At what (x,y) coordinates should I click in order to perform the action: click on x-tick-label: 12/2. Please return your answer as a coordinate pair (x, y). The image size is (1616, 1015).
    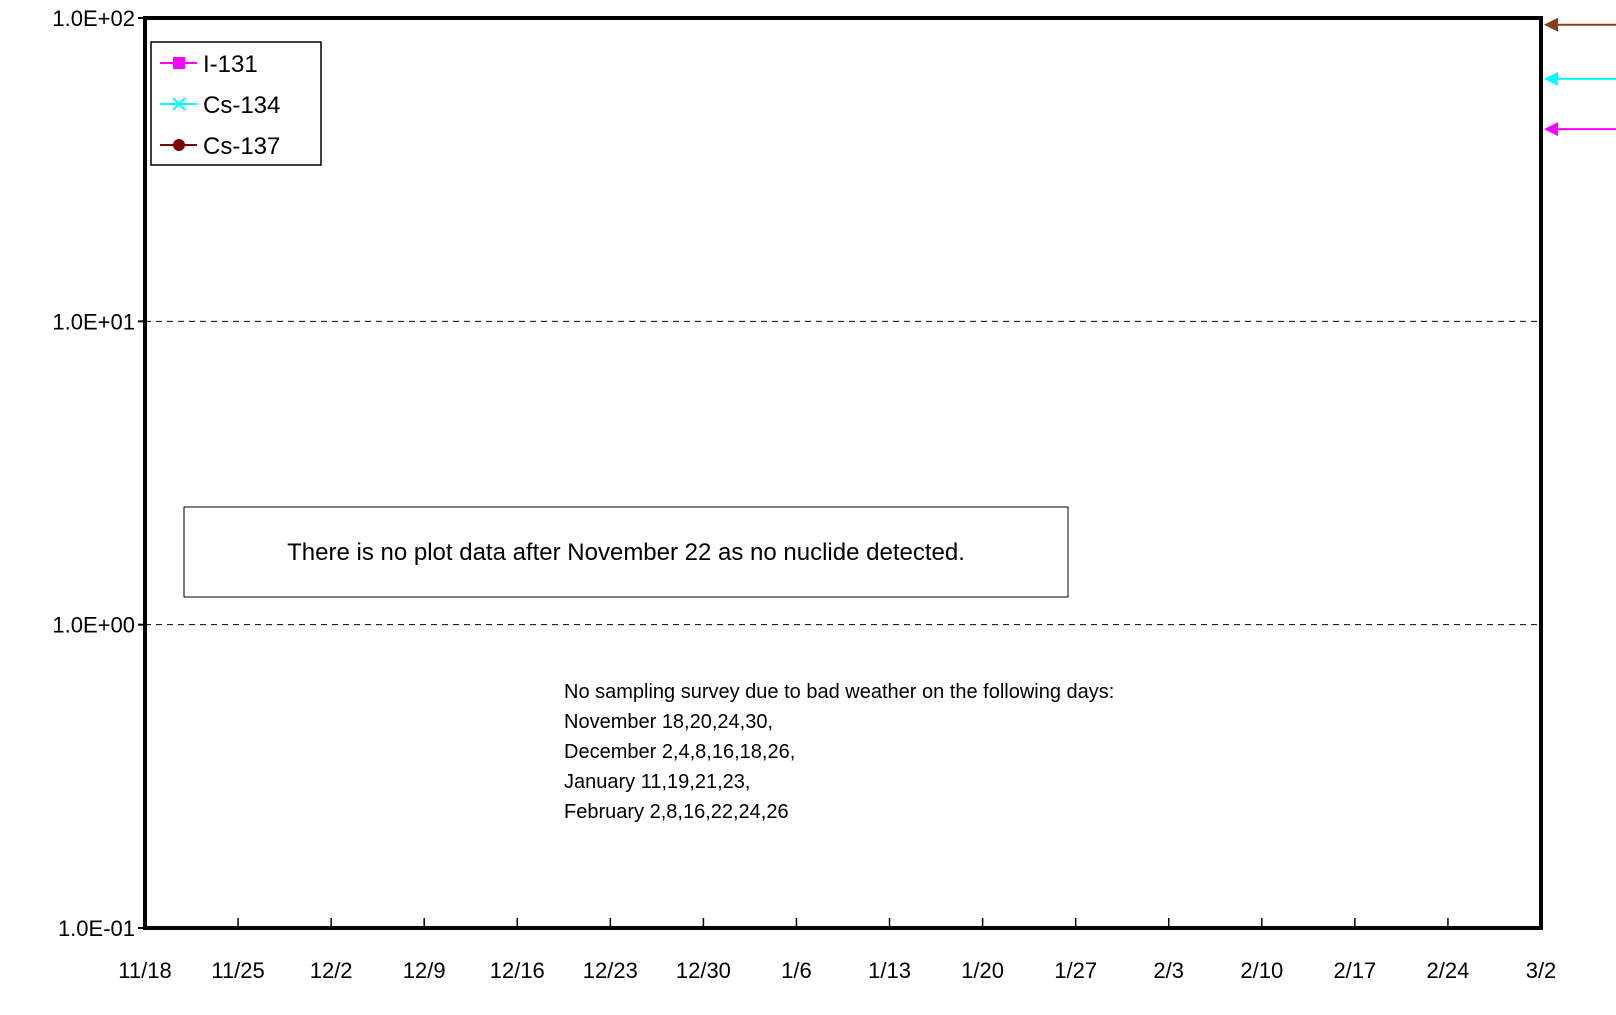
    Looking at the image, I should click on (331, 970).